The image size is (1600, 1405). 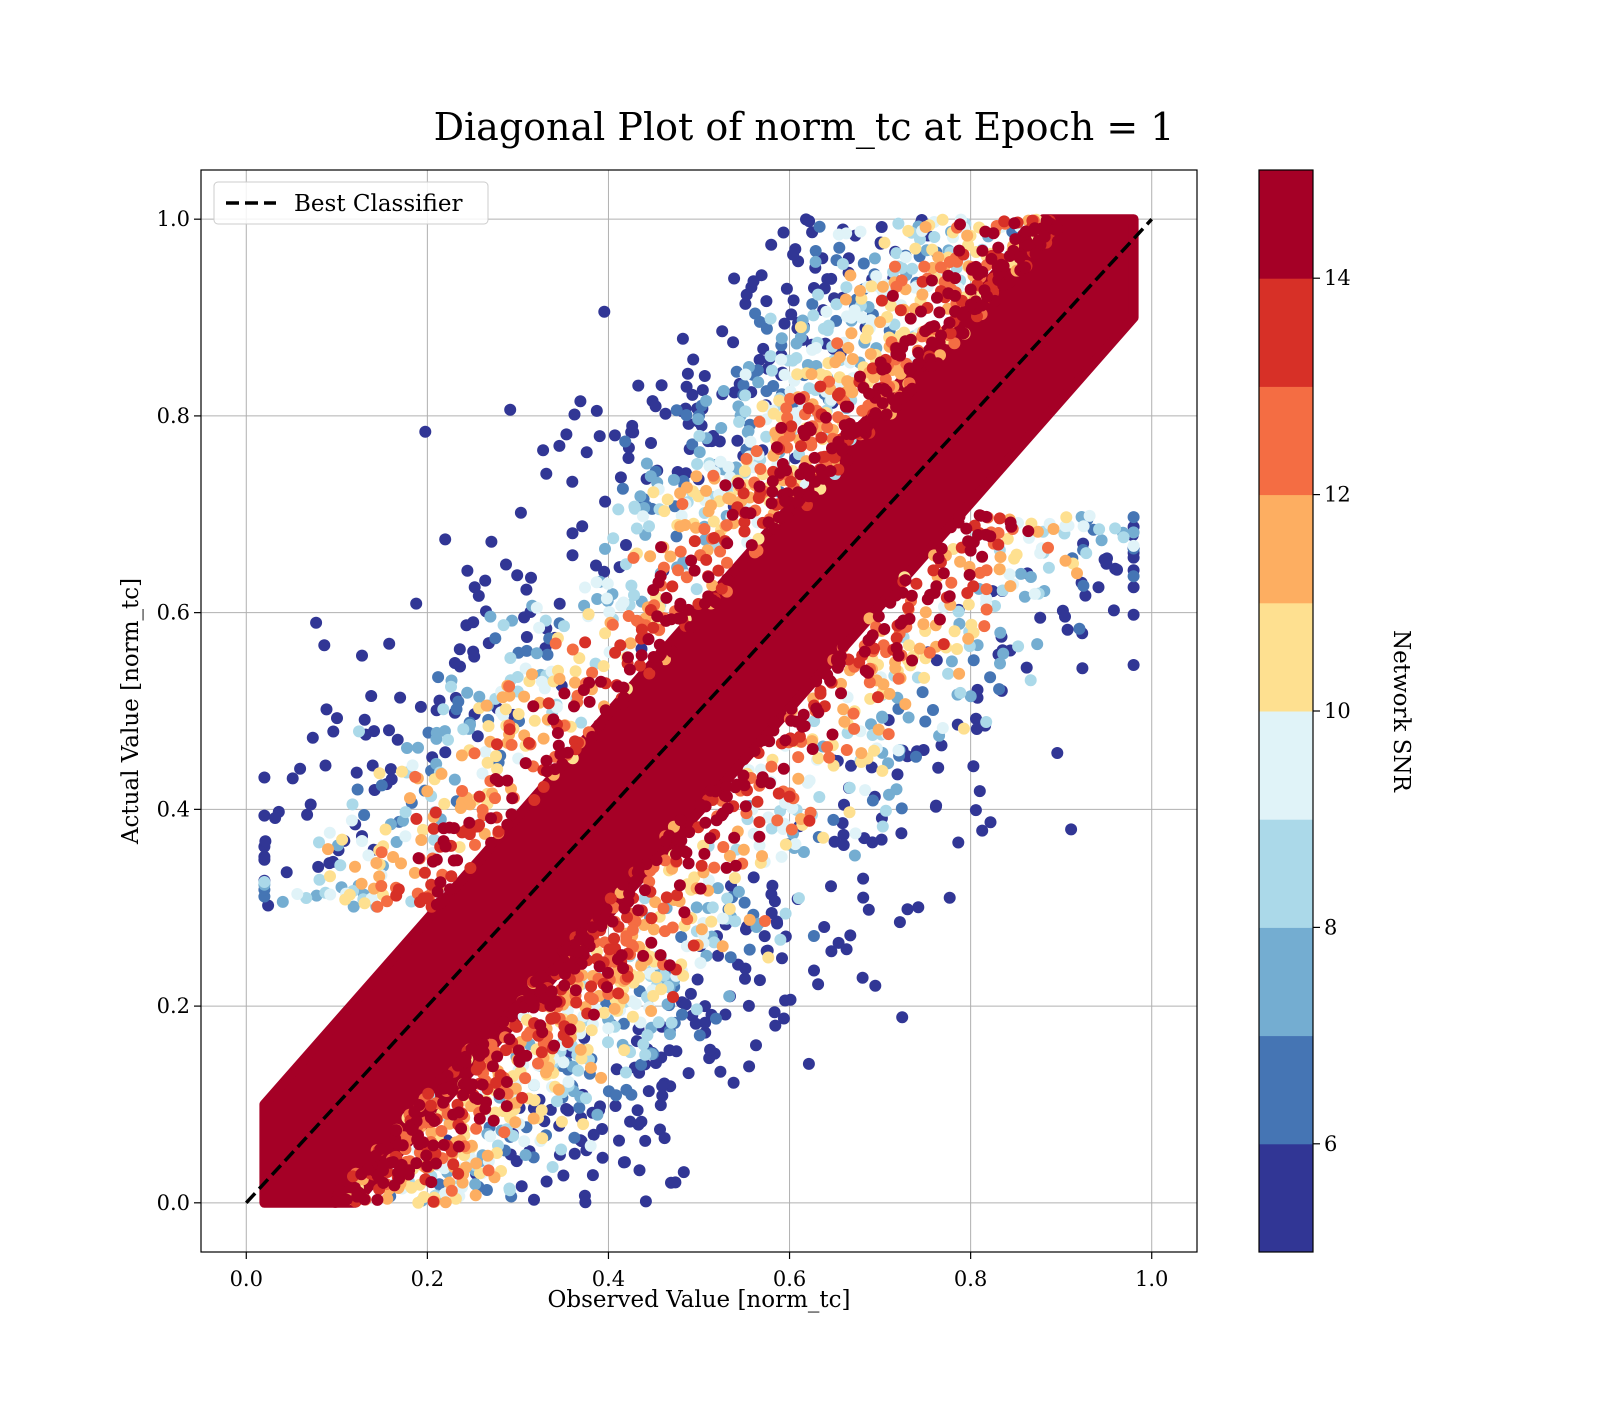 What do you see at coordinates (608, 1279) in the screenshot?
I see `x-tick-label: 0.4` at bounding box center [608, 1279].